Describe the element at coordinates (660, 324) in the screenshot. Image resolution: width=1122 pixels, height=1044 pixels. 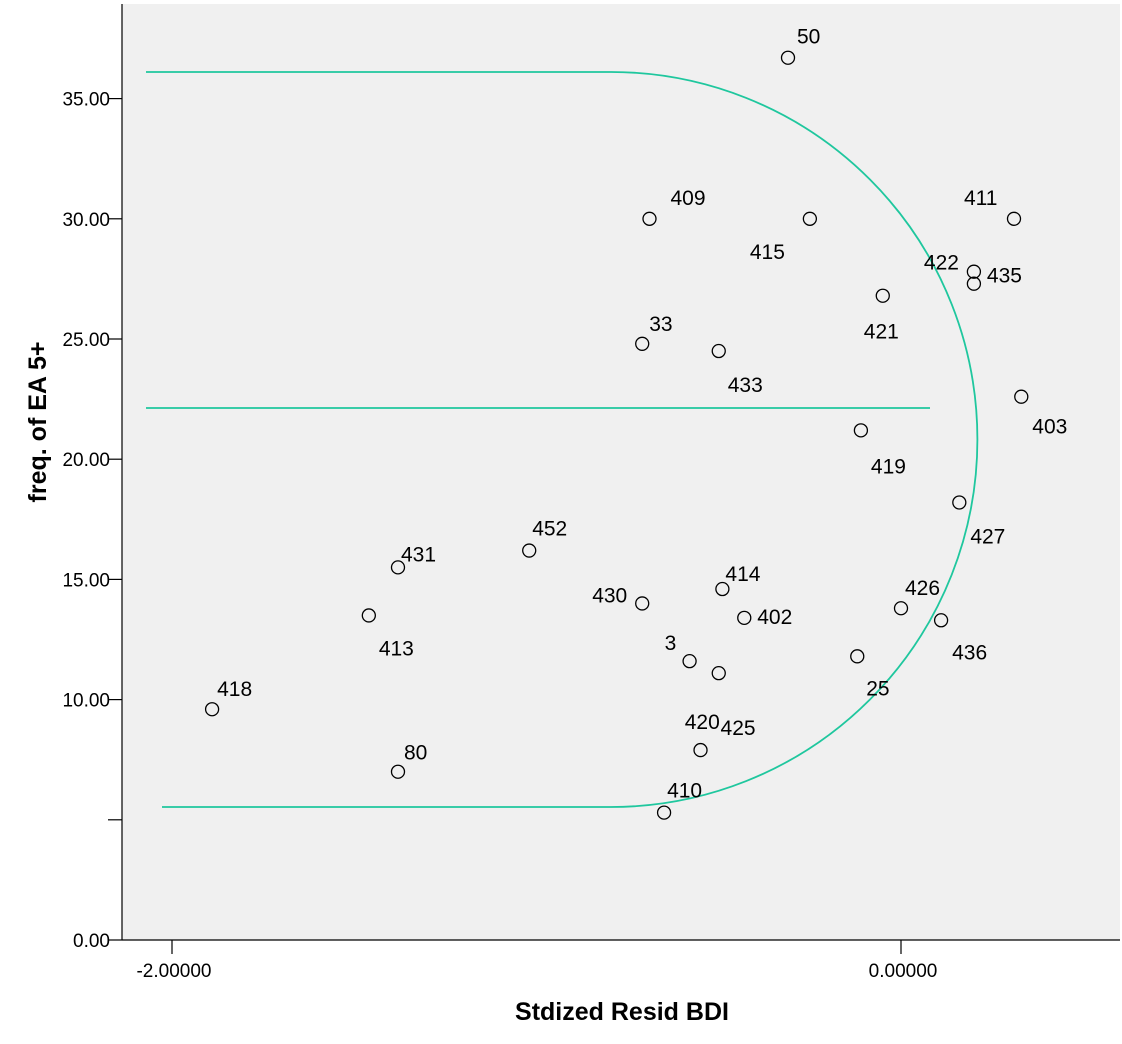
I see `data-point-label: 33` at that location.